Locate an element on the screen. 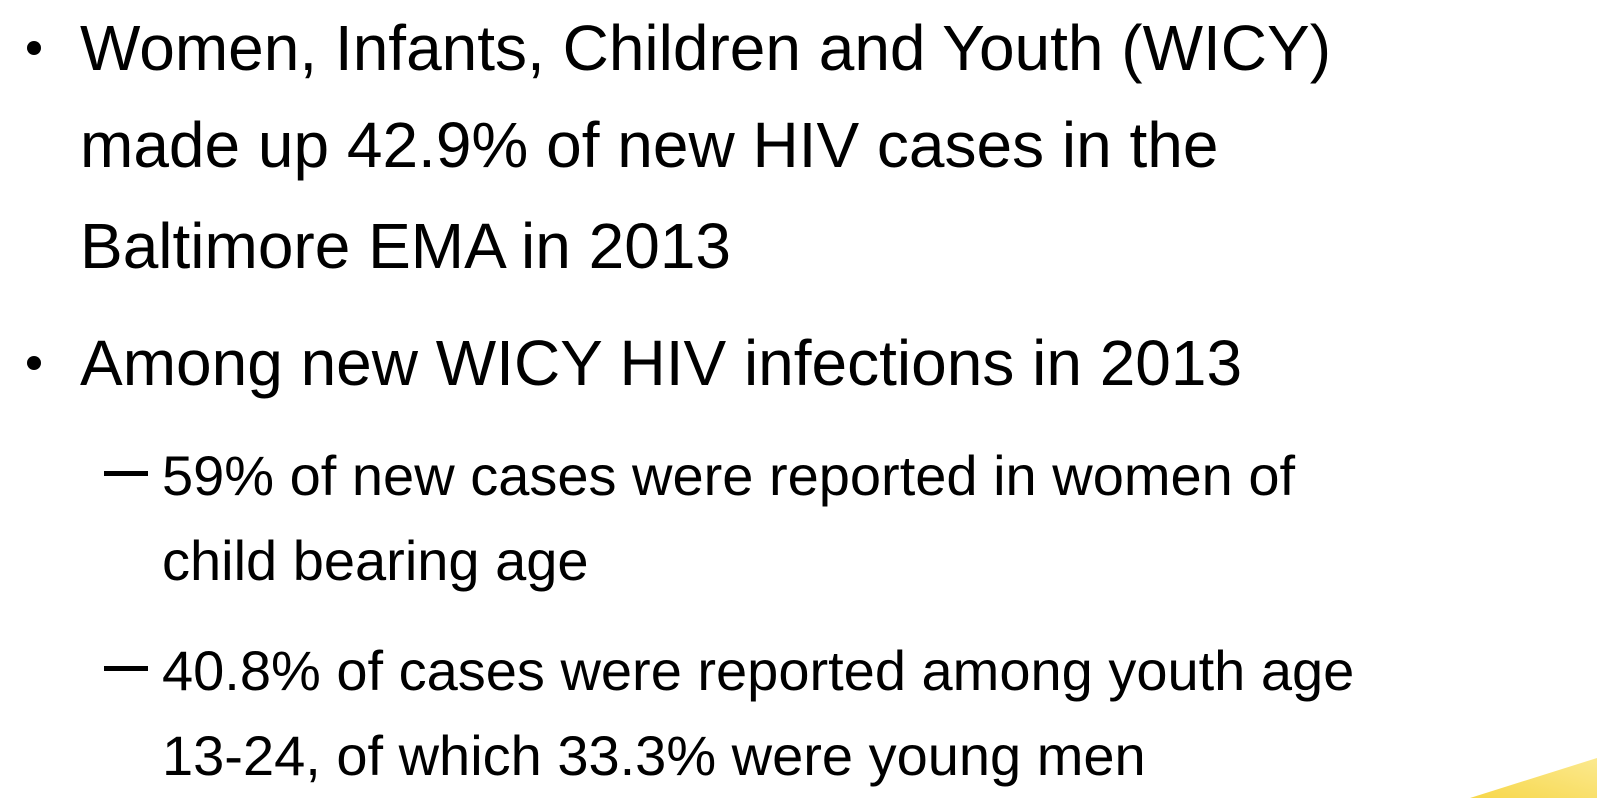  decoration is located at coordinates (1533, 778).